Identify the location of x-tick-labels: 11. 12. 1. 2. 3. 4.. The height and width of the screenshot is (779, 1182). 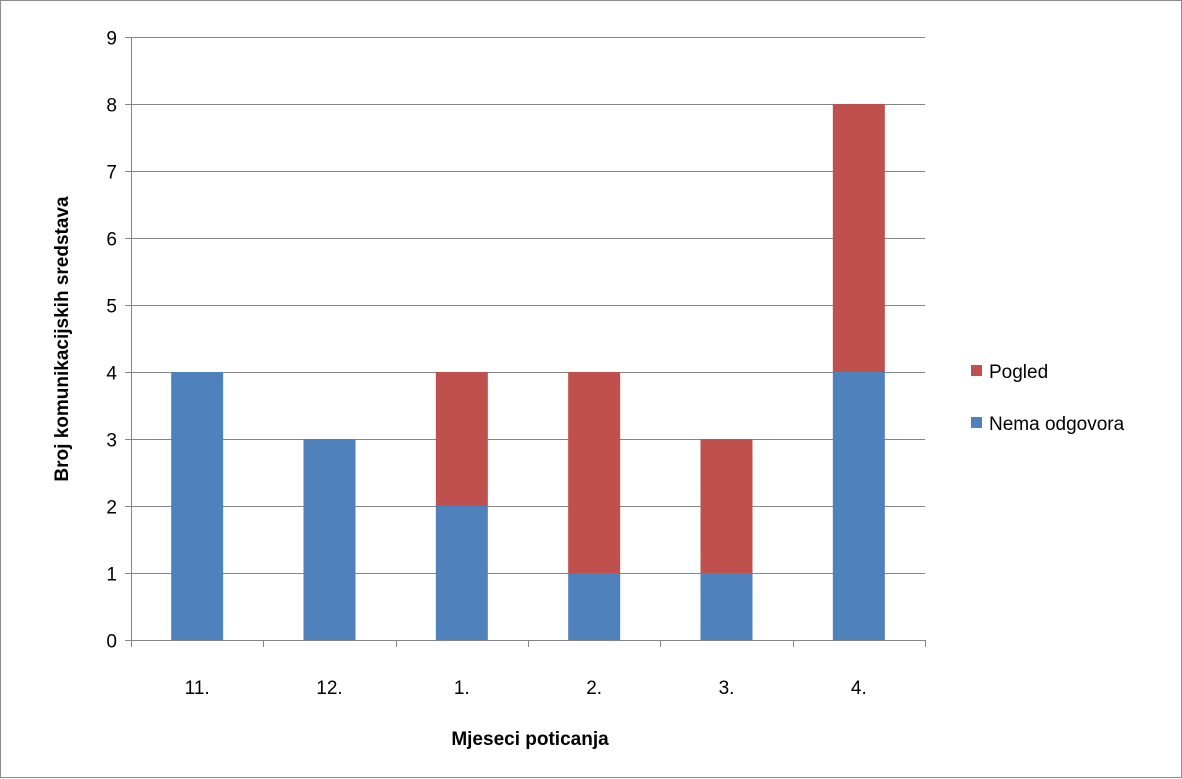
(526, 688).